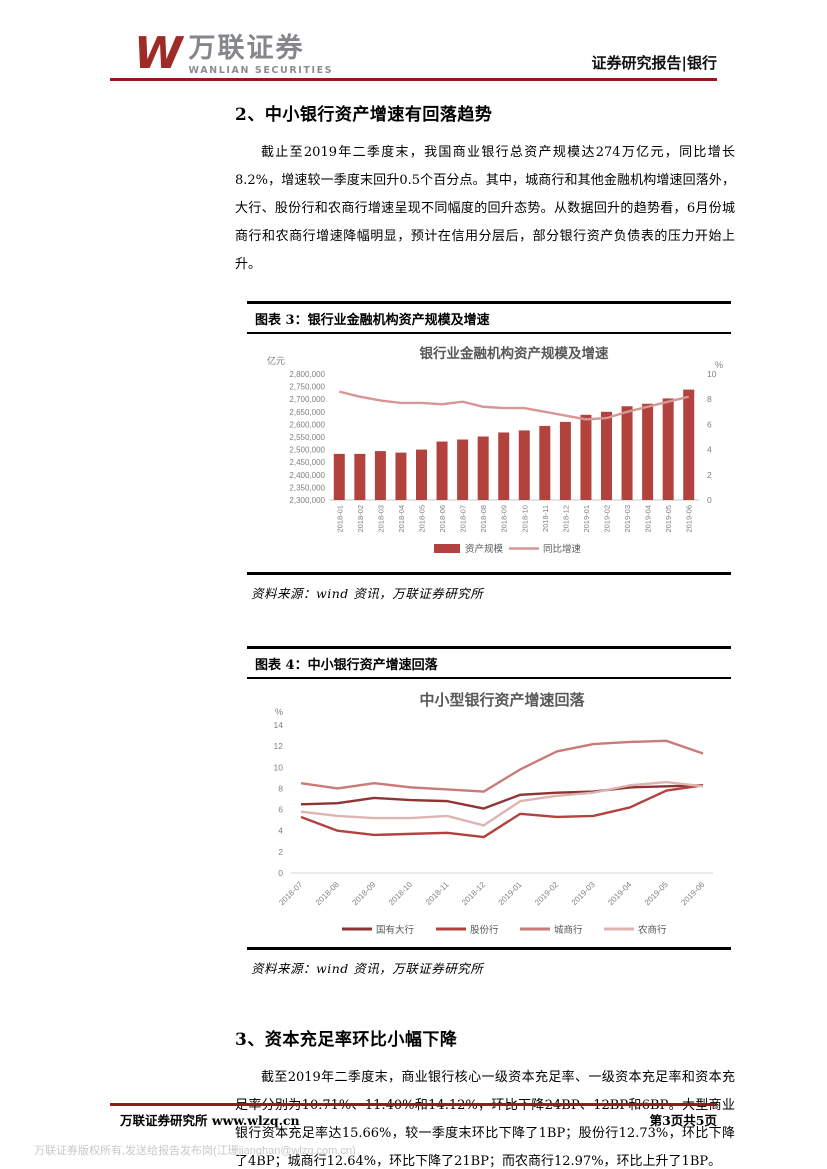  I want to click on wanlian-w-logo-icon: W, so click(158, 53).